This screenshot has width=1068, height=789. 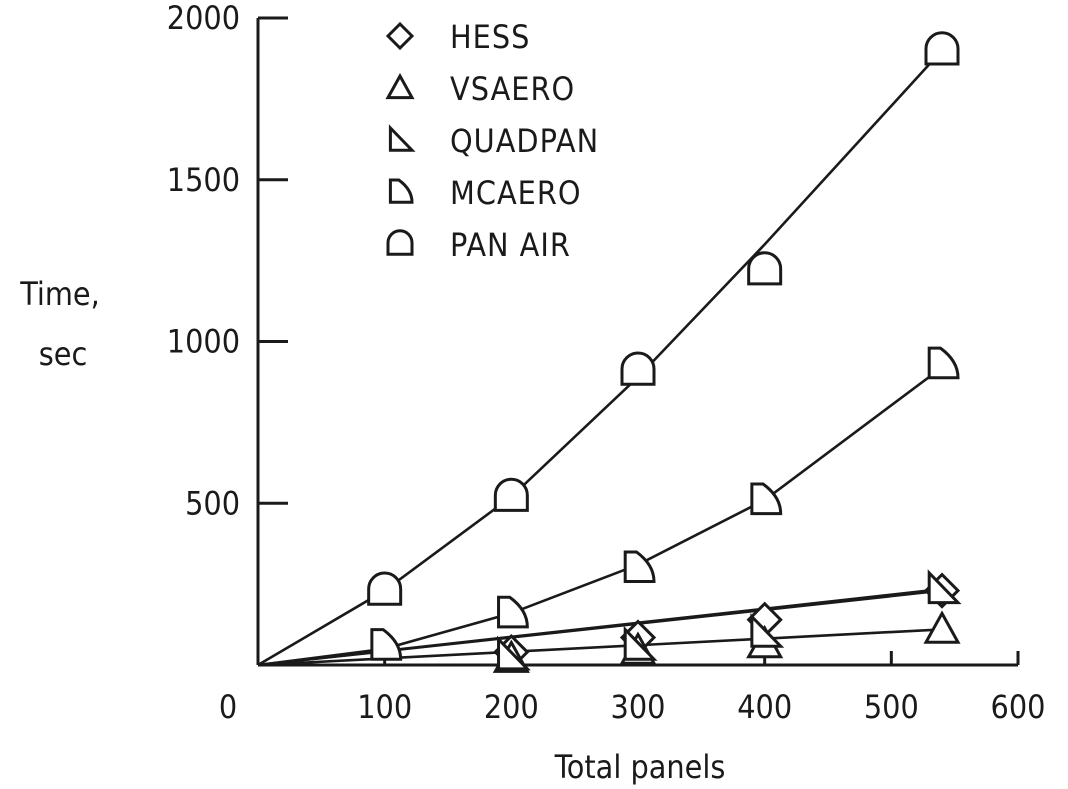 I want to click on legend-marker-hess, so click(x=400, y=36).